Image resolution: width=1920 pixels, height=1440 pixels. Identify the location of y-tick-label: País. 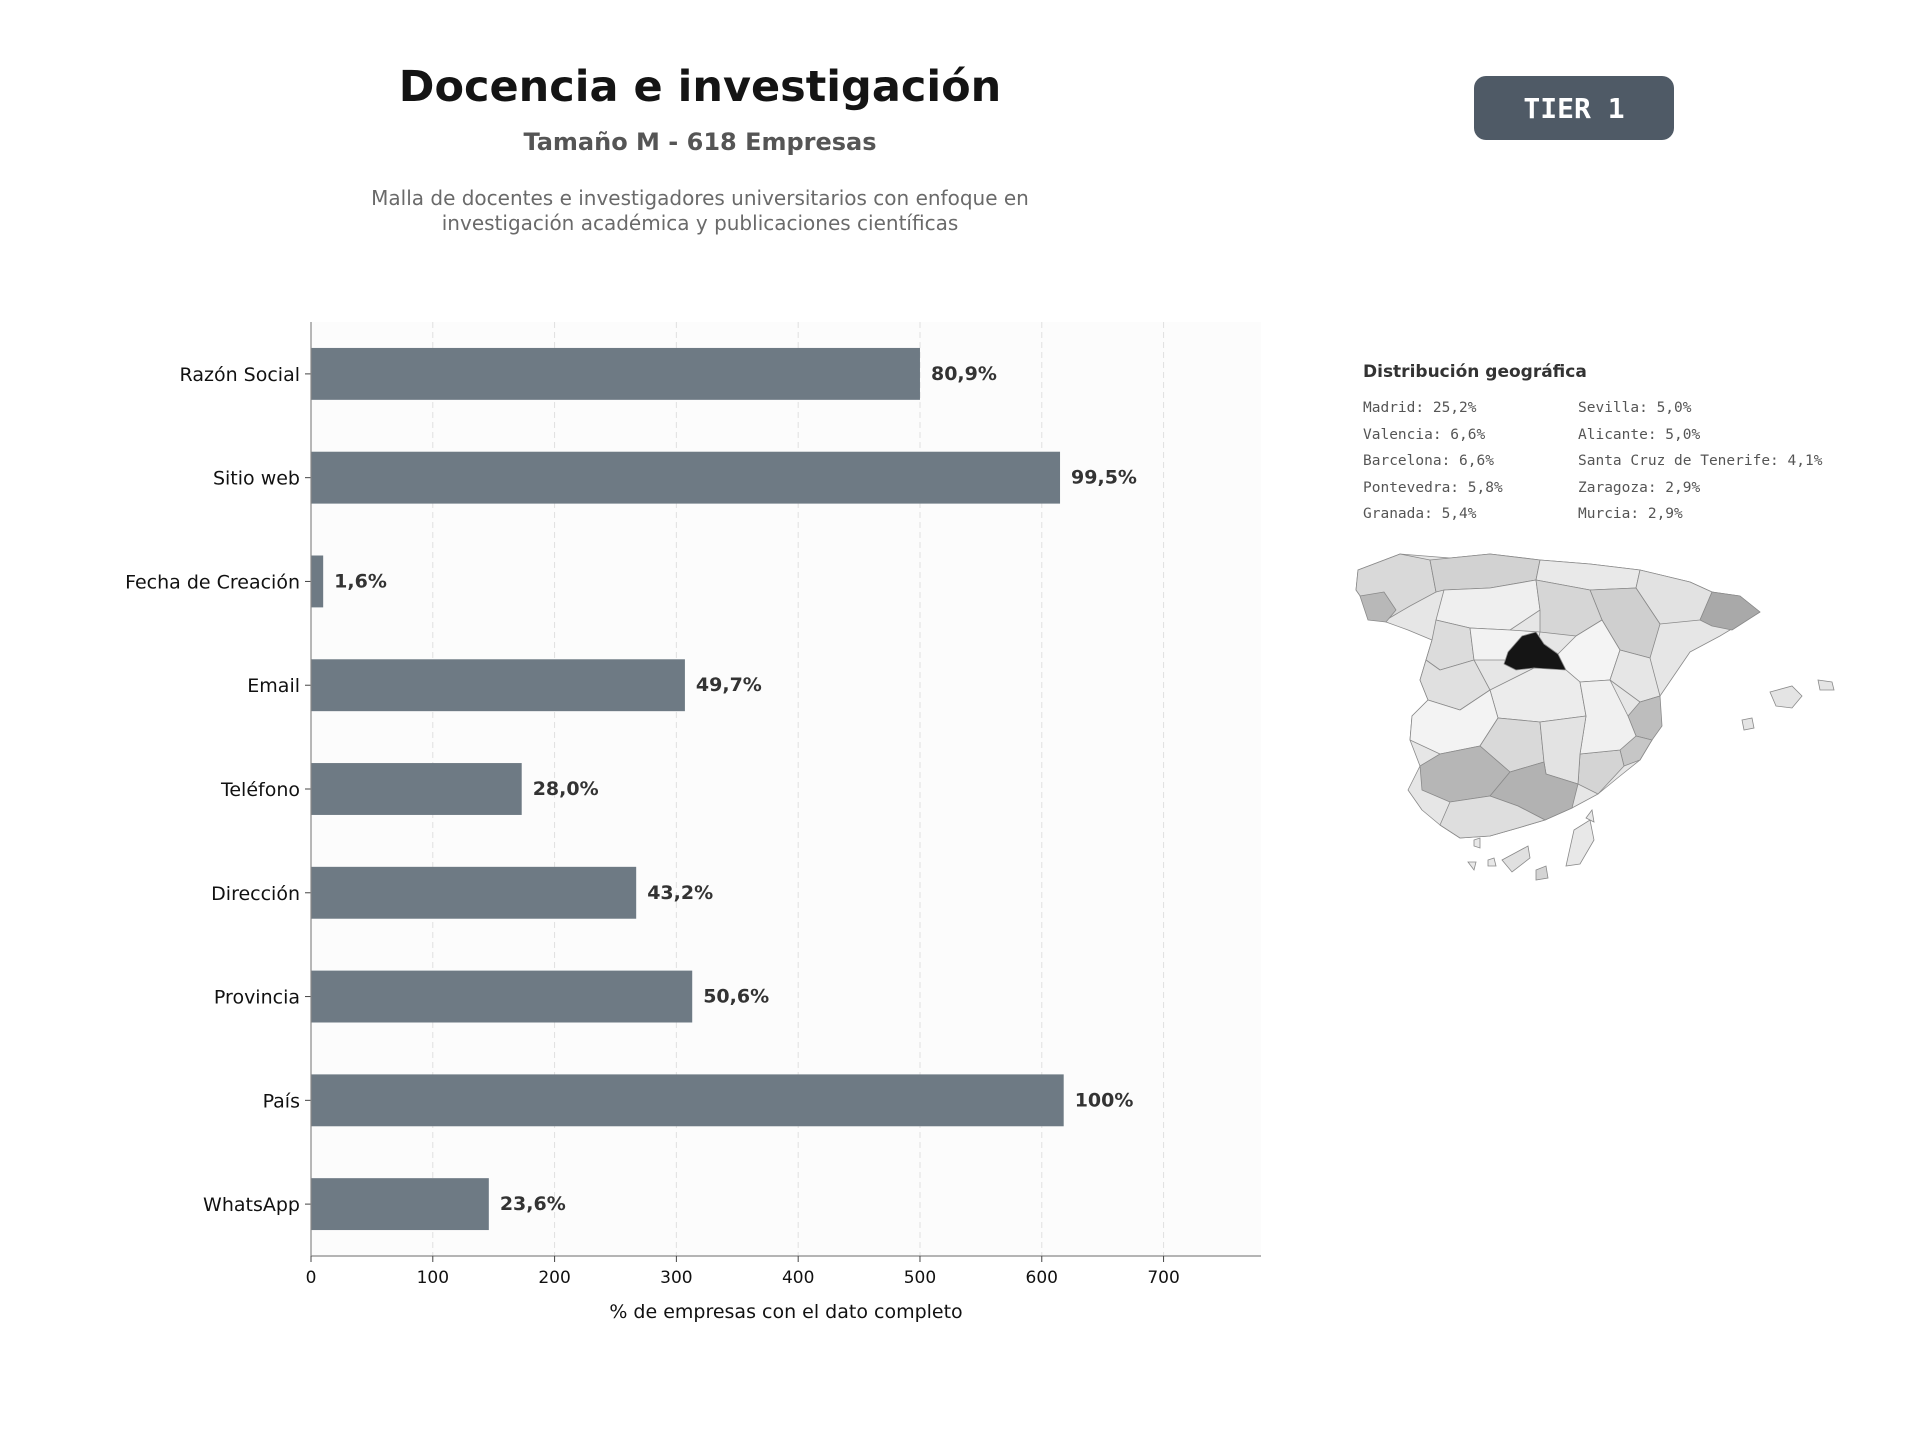
(281, 1101).